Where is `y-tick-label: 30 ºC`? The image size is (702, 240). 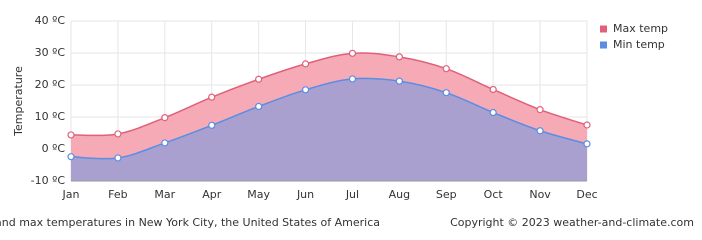 y-tick-label: 30 ºC is located at coordinates (50, 52).